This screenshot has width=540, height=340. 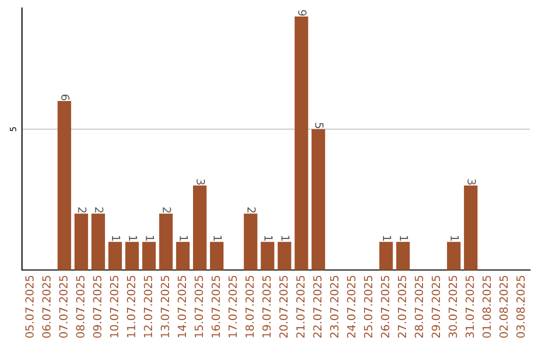 What do you see at coordinates (385, 307) in the screenshot?
I see `x-tick-label: 26.07.2025` at bounding box center [385, 307].